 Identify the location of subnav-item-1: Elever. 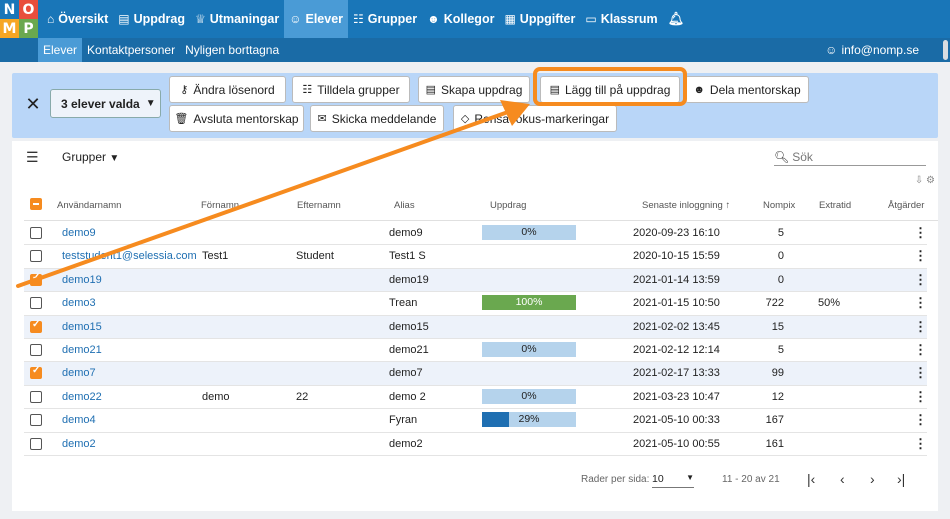
(60, 50).